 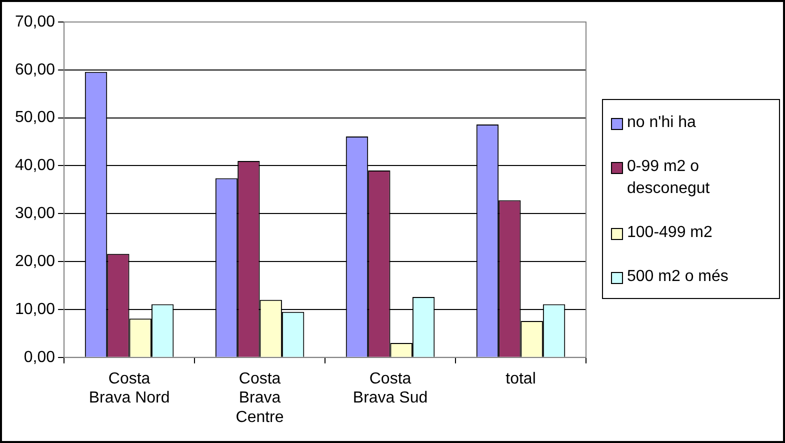 I want to click on y-tick-label: 0,00, so click(x=40, y=357).